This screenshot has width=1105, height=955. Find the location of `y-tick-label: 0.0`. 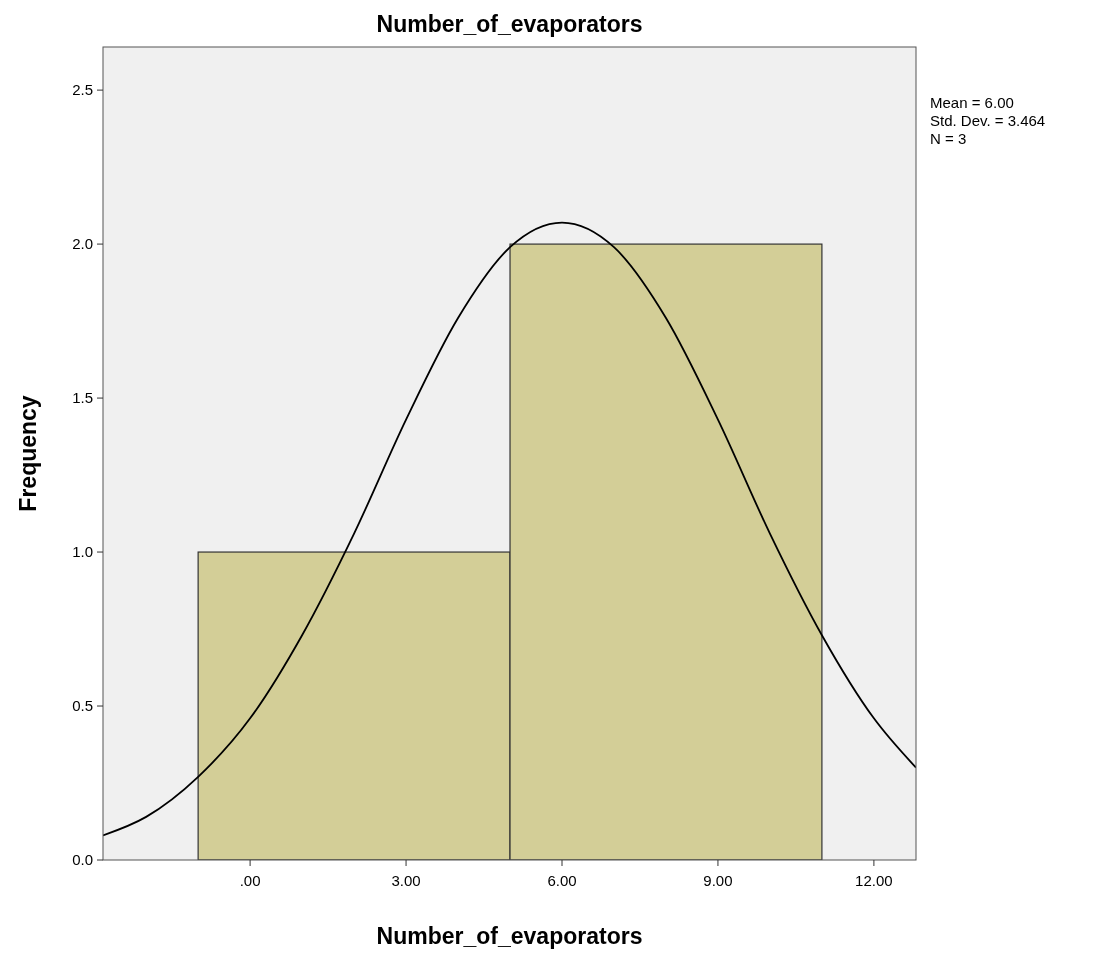

y-tick-label: 0.0 is located at coordinates (82, 859).